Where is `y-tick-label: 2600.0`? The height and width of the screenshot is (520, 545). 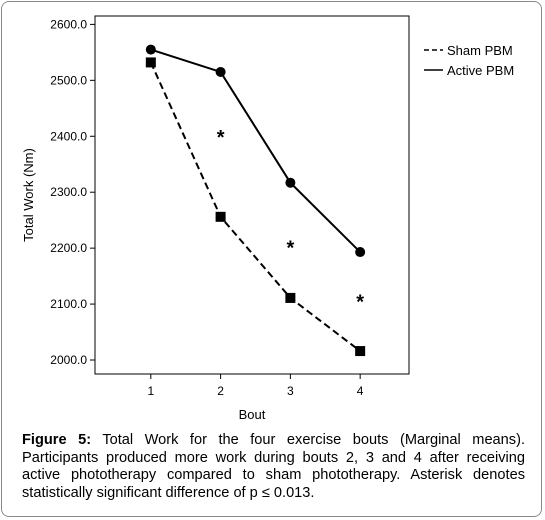 y-tick-label: 2600.0 is located at coordinates (68, 24).